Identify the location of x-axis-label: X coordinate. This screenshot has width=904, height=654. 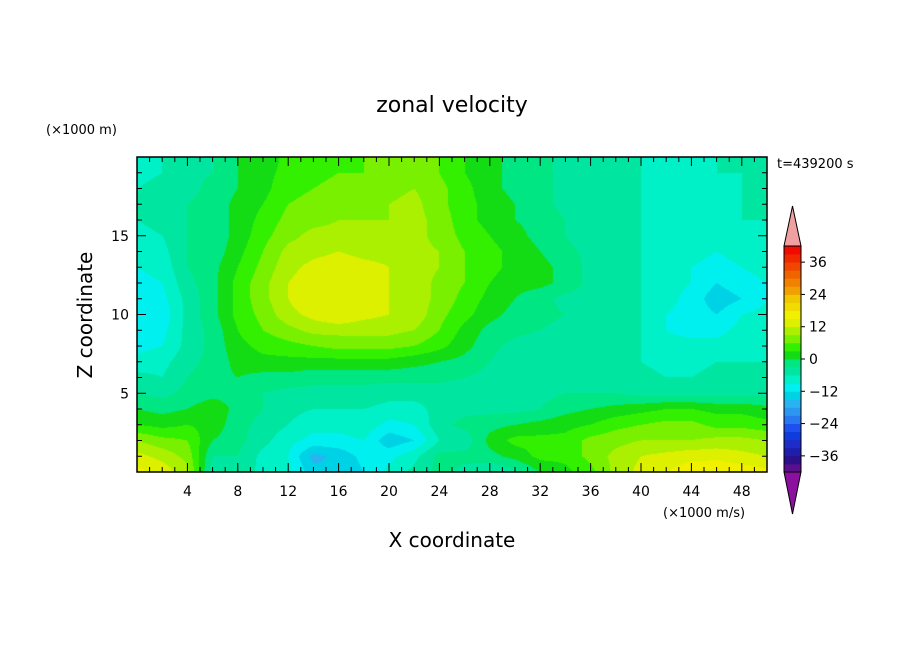
(452, 540).